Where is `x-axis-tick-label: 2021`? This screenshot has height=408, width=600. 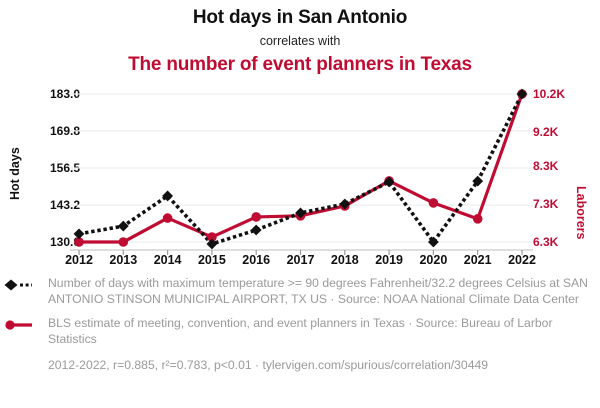 x-axis-tick-label: 2021 is located at coordinates (477, 260).